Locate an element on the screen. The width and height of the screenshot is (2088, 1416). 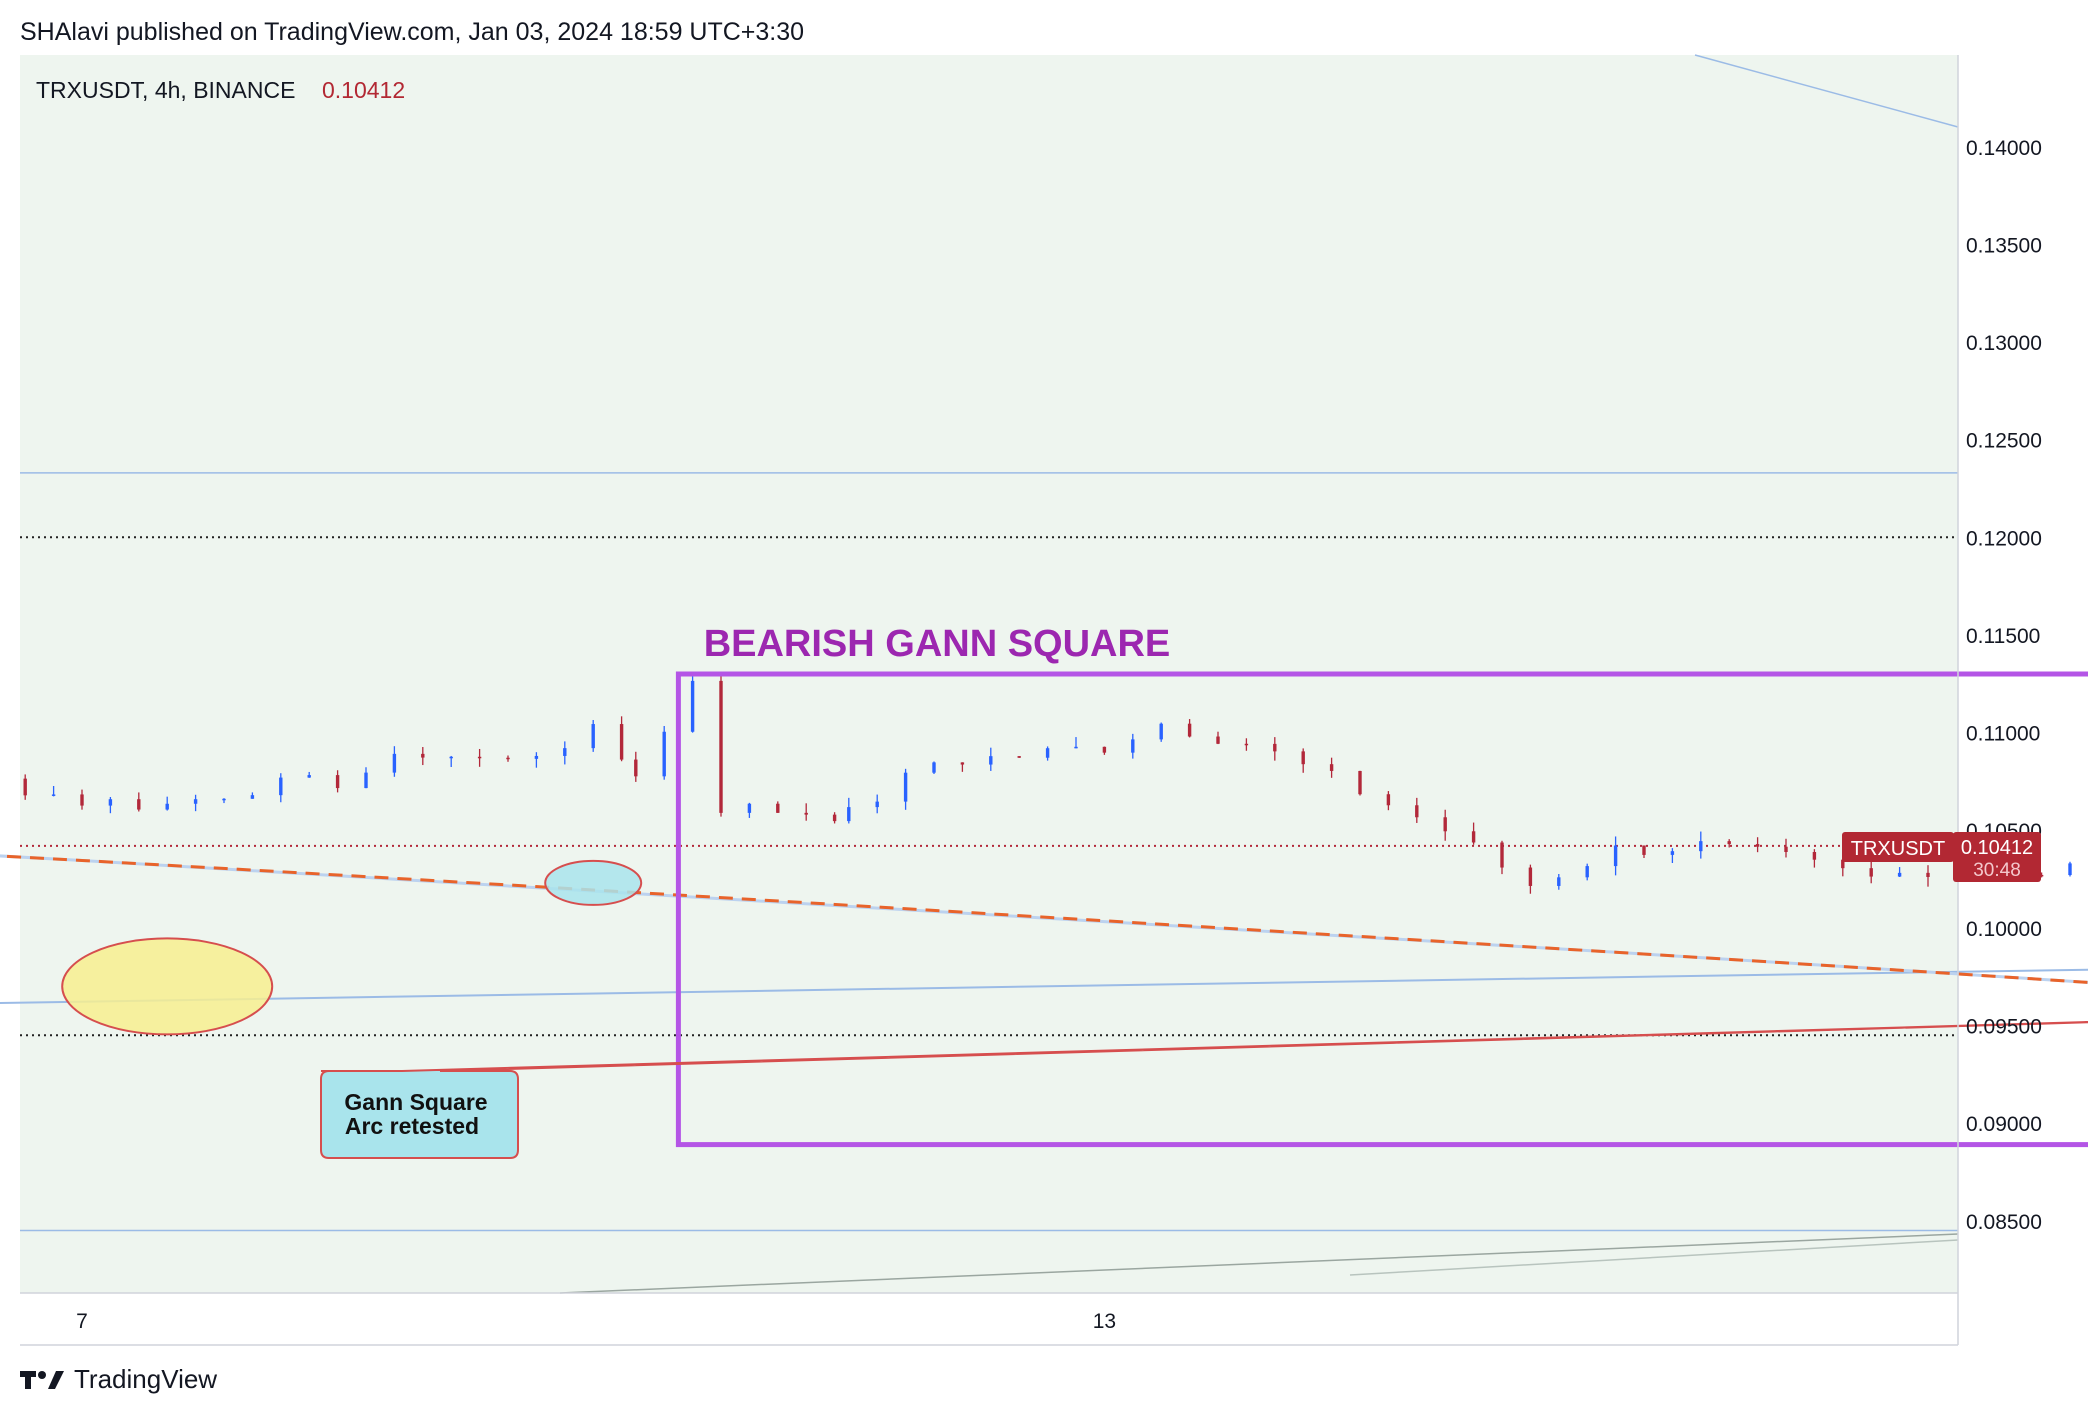
price-tag-symbol: TRXUSDT is located at coordinates (1898, 849).